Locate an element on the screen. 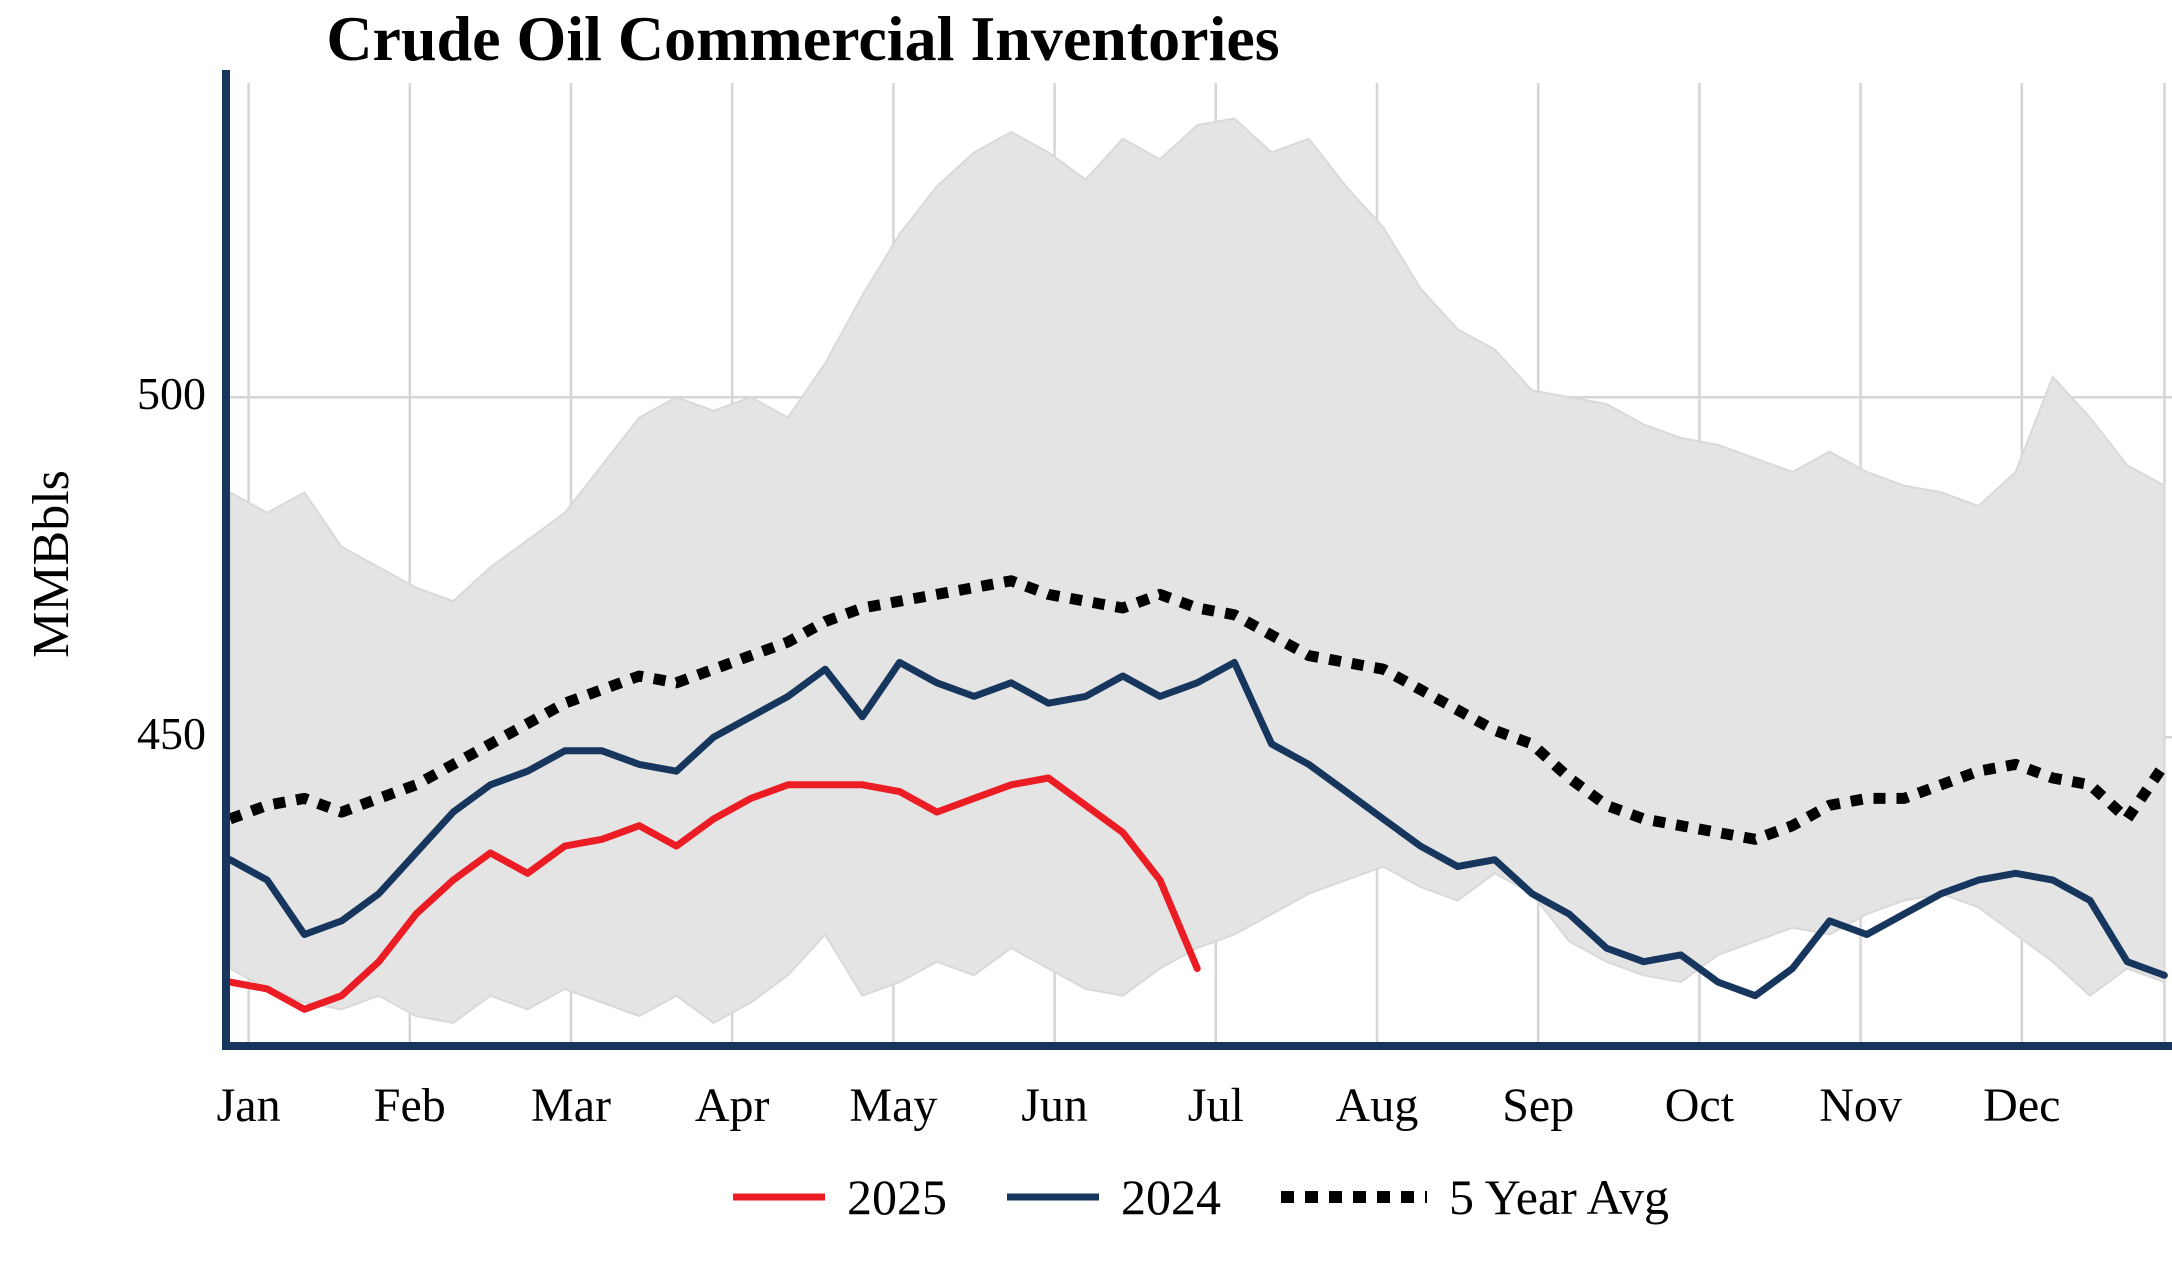  legend-label-2025: 2025 is located at coordinates (897, 1197).